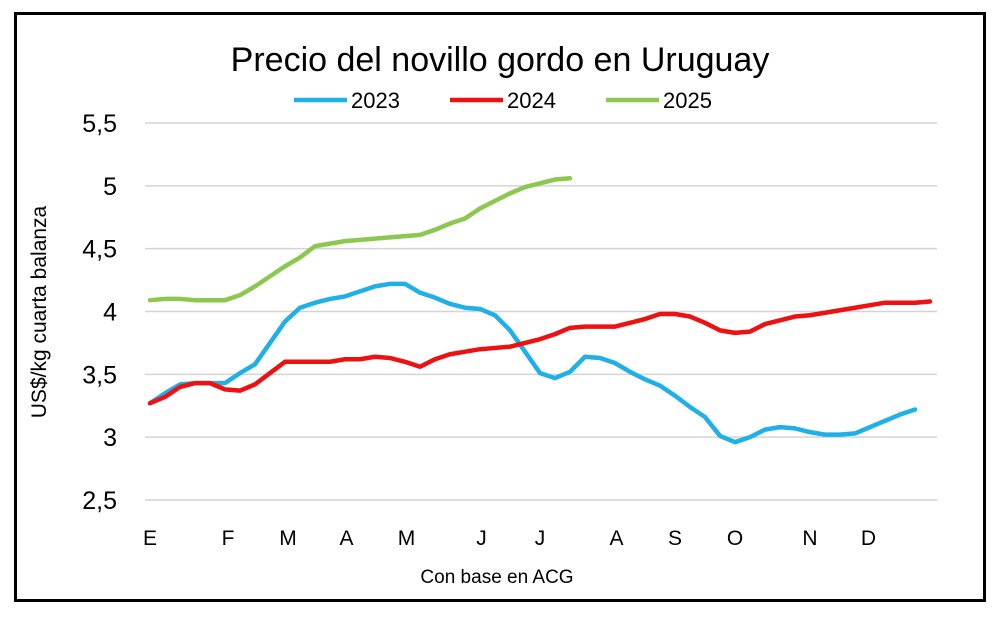 The image size is (1000, 617). I want to click on series-line-2025, so click(360, 239).